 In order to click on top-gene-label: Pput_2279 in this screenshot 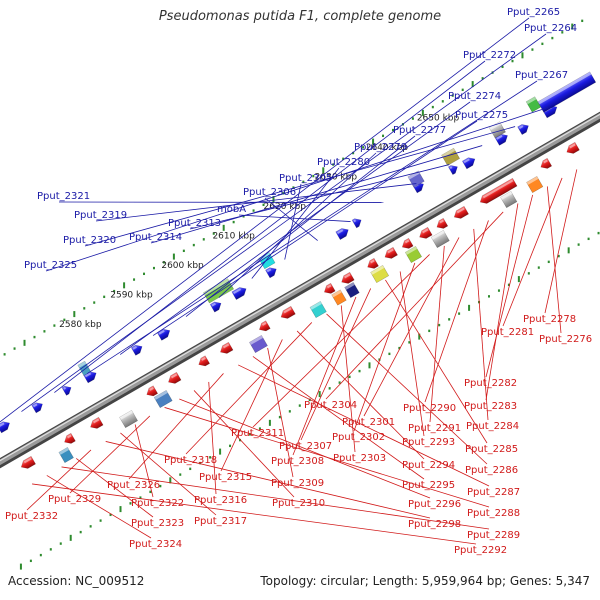, I will do `click(380, 147)`.